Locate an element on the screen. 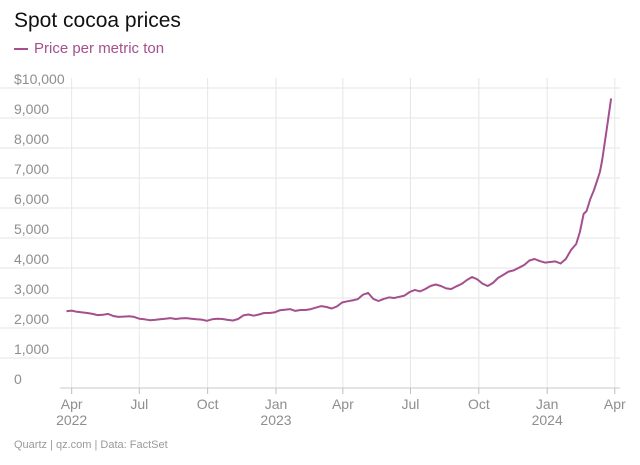  y-tick-label: 6,000 is located at coordinates (31, 199).